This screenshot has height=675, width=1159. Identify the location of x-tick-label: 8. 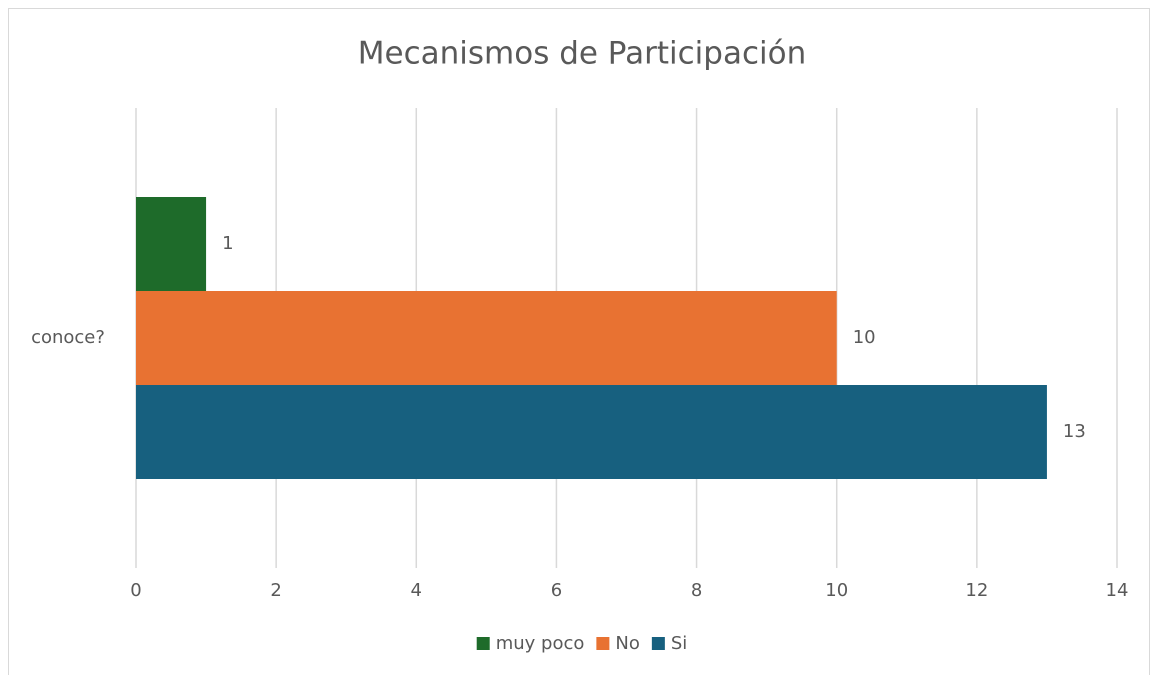
(696, 590).